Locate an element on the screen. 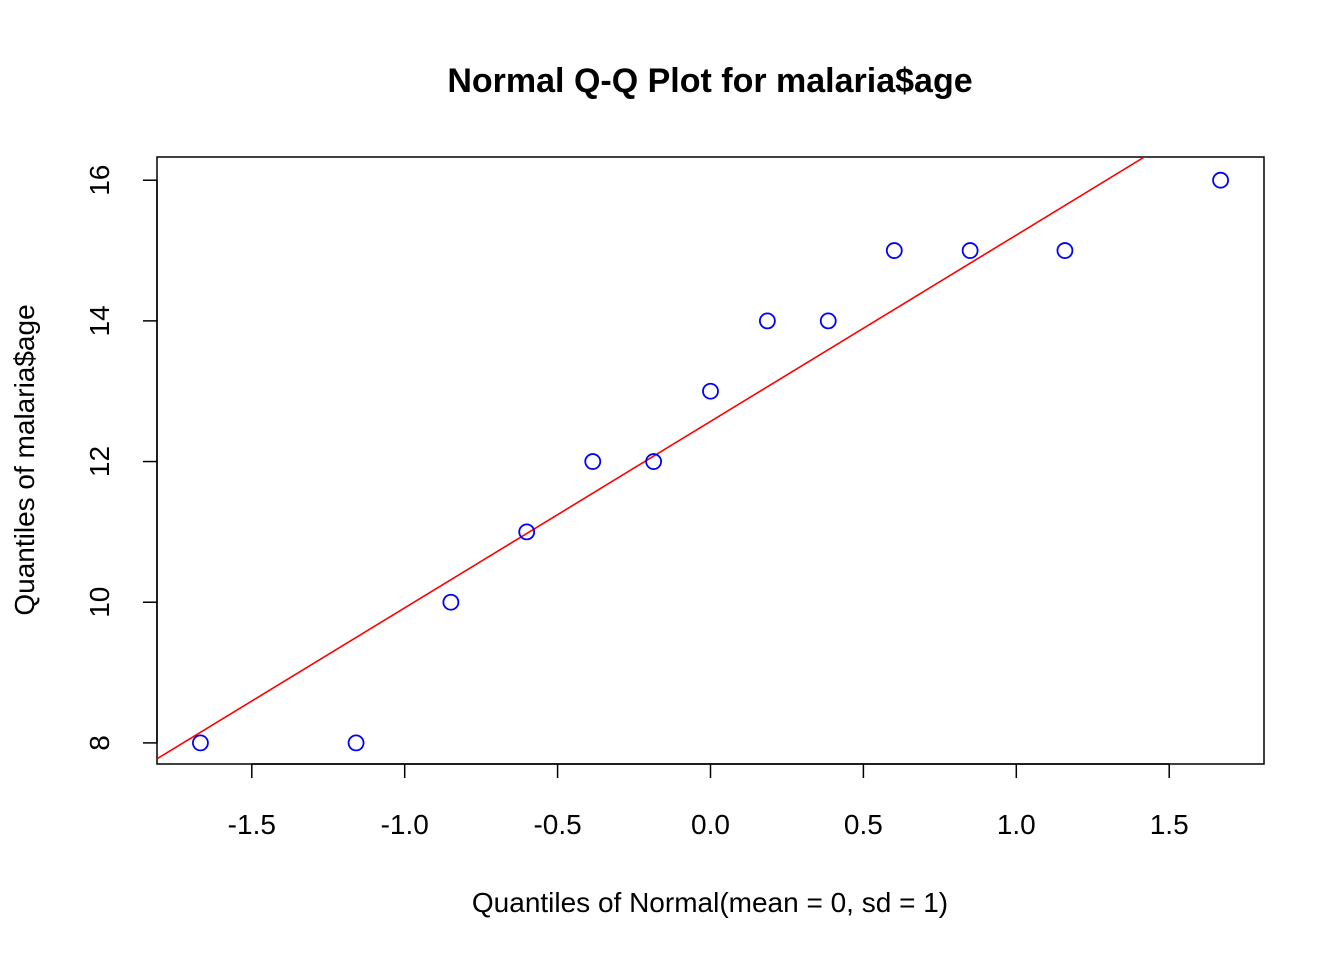 This screenshot has width=1344, height=960. y-tick-label: 14 is located at coordinates (99, 320).